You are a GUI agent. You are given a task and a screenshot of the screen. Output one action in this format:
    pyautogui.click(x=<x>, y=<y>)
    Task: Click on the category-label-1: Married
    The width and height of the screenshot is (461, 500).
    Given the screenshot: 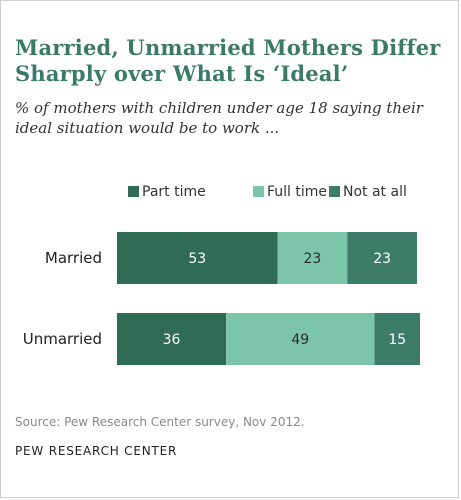 What is the action you would take?
    pyautogui.click(x=73, y=258)
    